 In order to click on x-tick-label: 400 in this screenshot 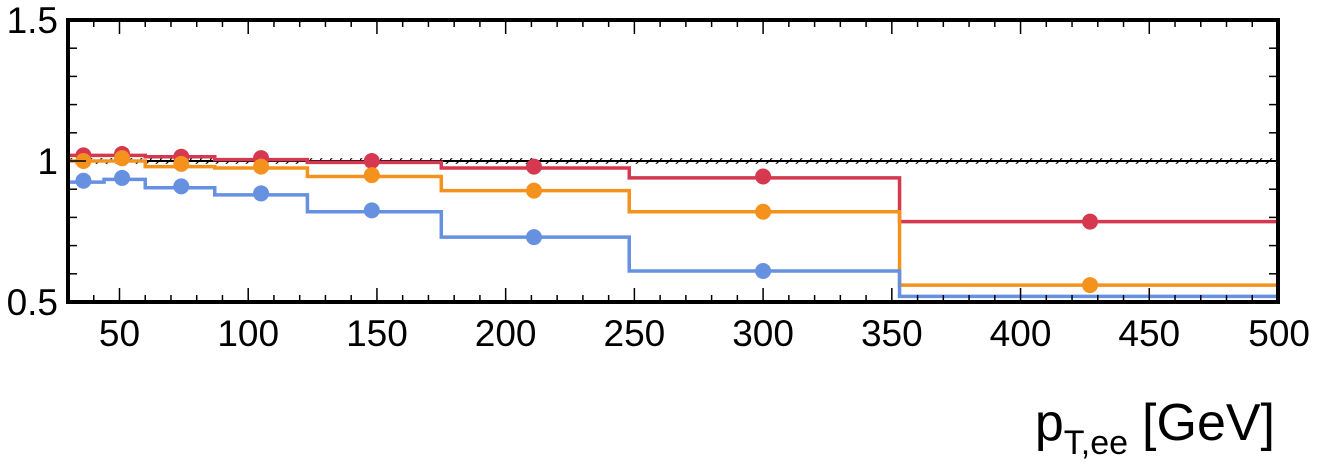, I will do `click(1021, 333)`.